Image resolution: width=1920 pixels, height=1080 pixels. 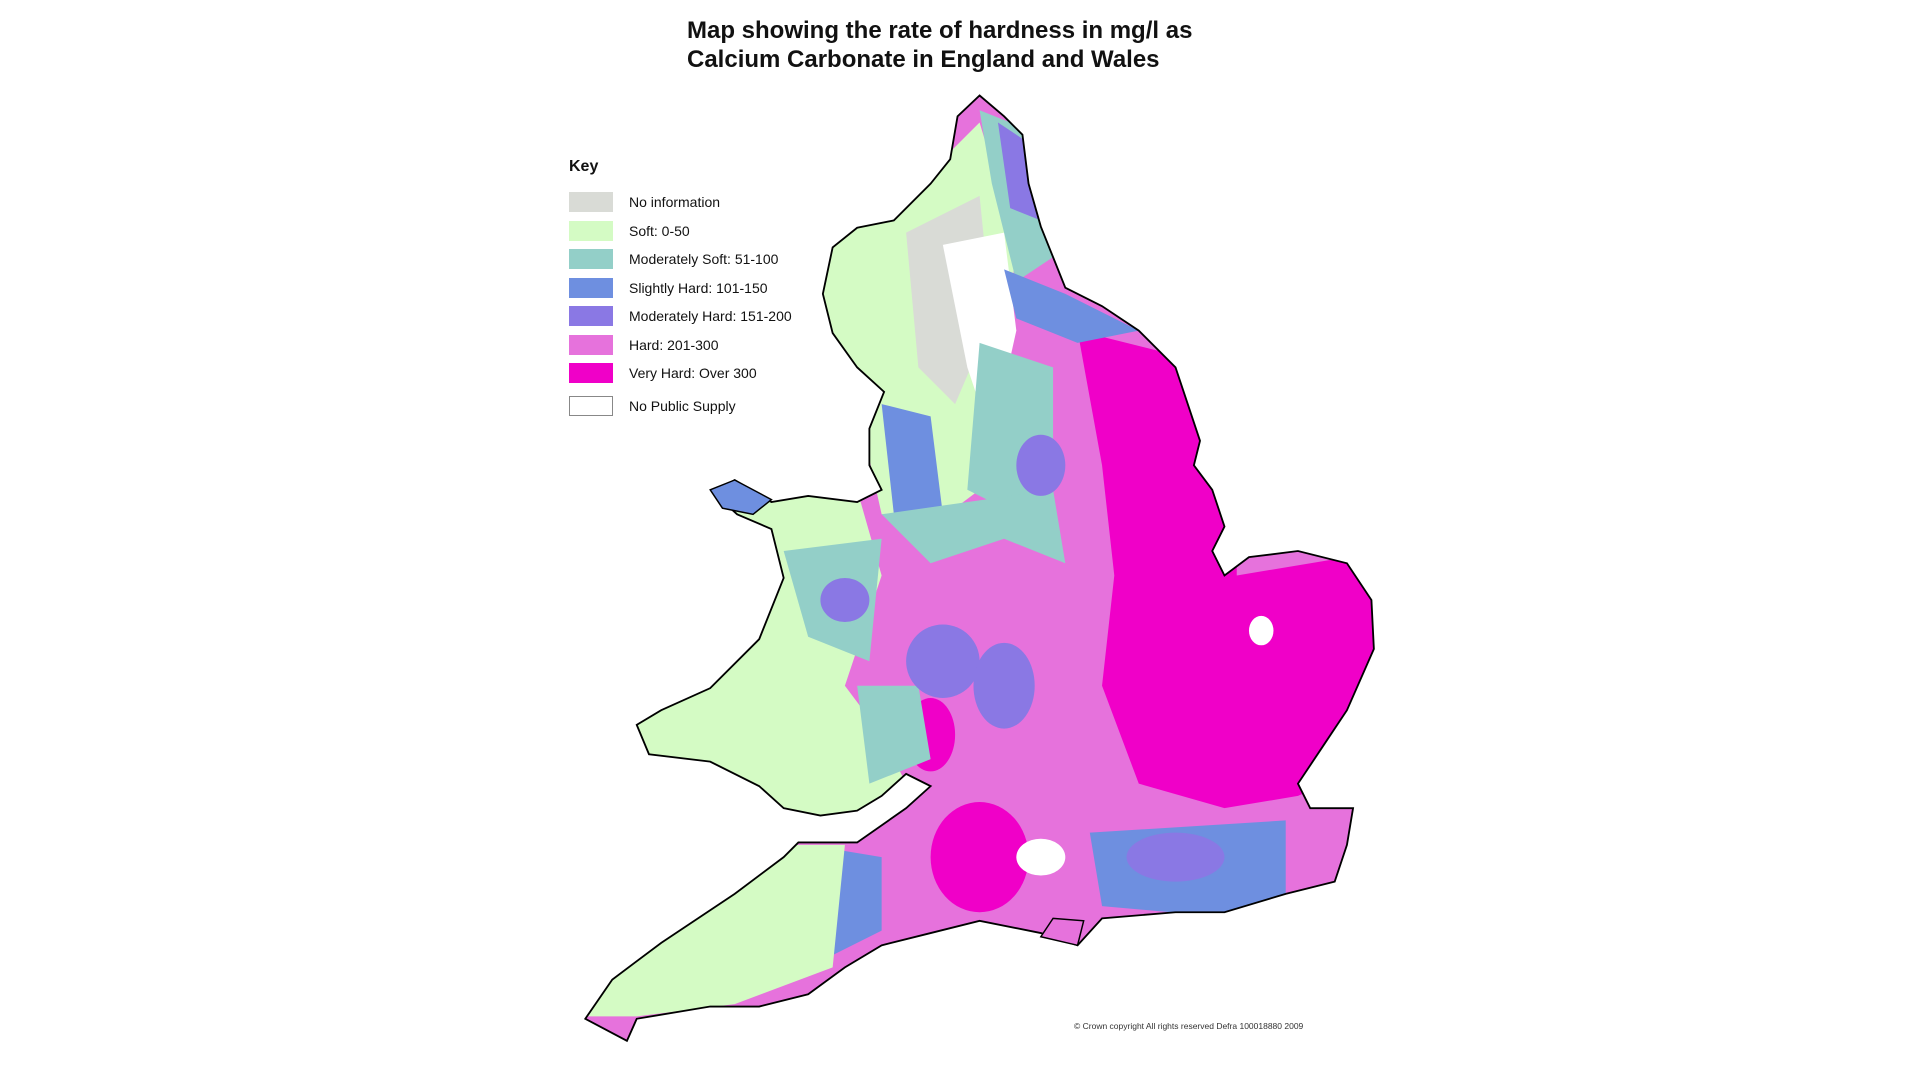 I want to click on title-line-2: Calcium Carbonate in England and Wales, so click(x=923, y=59).